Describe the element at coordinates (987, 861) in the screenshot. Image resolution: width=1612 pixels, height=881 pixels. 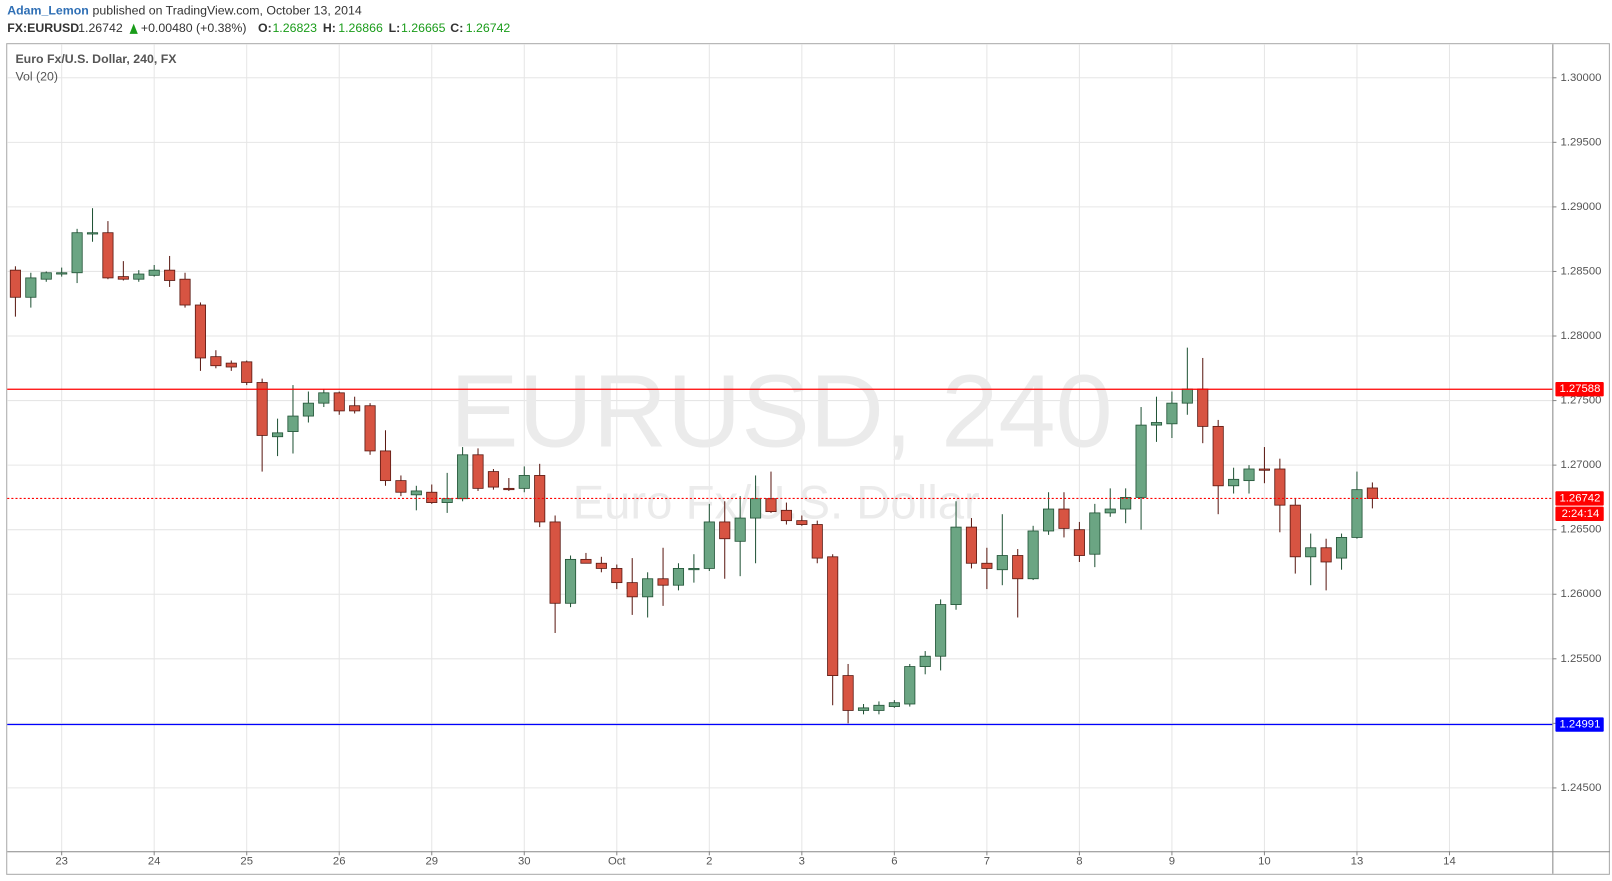
I see `x-tick-label: 7` at that location.